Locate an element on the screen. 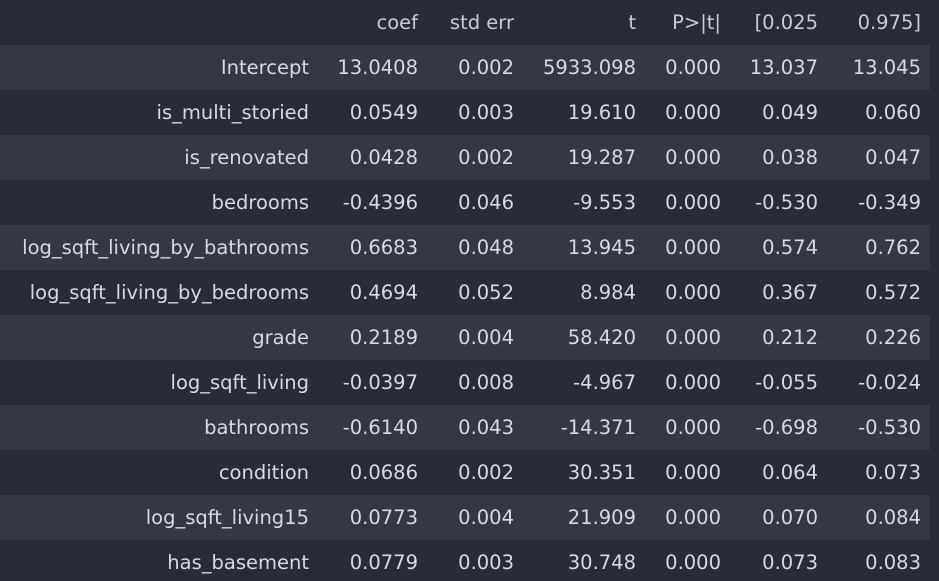  table-header: coef std err t P>|t| [0.025 0.975] is located at coordinates (465, 22).